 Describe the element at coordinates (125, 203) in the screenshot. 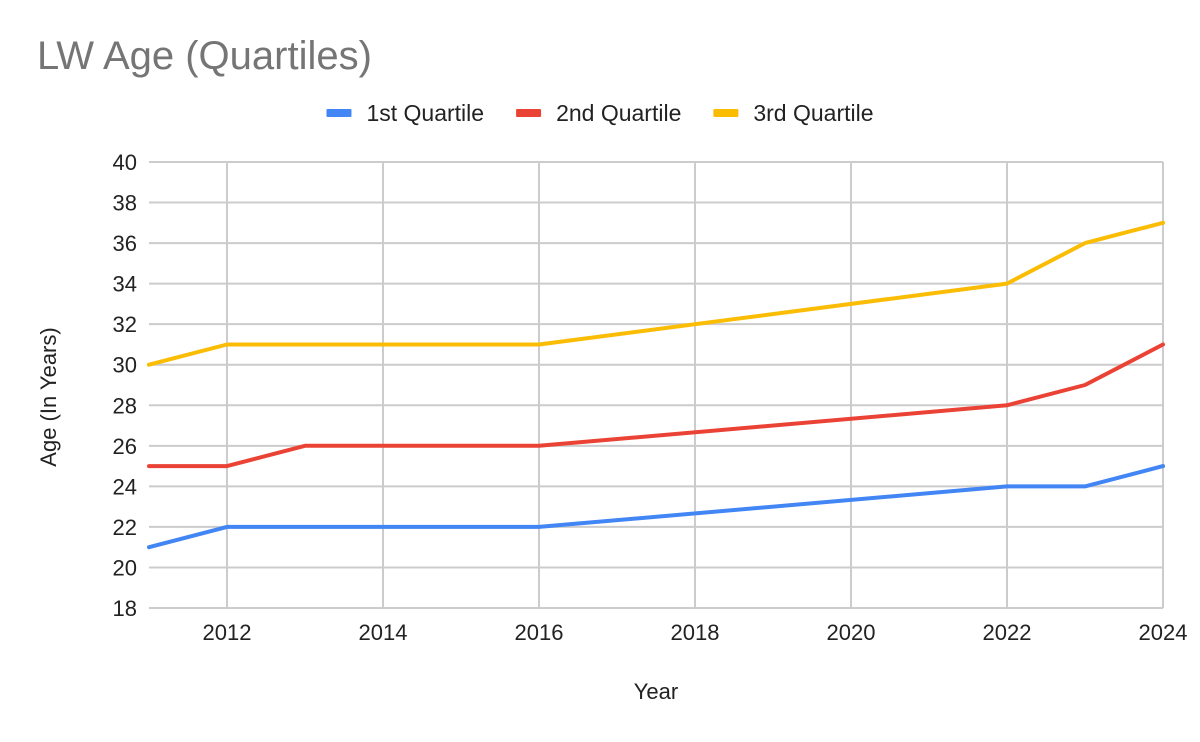

I see `y-tick-label: 38` at that location.